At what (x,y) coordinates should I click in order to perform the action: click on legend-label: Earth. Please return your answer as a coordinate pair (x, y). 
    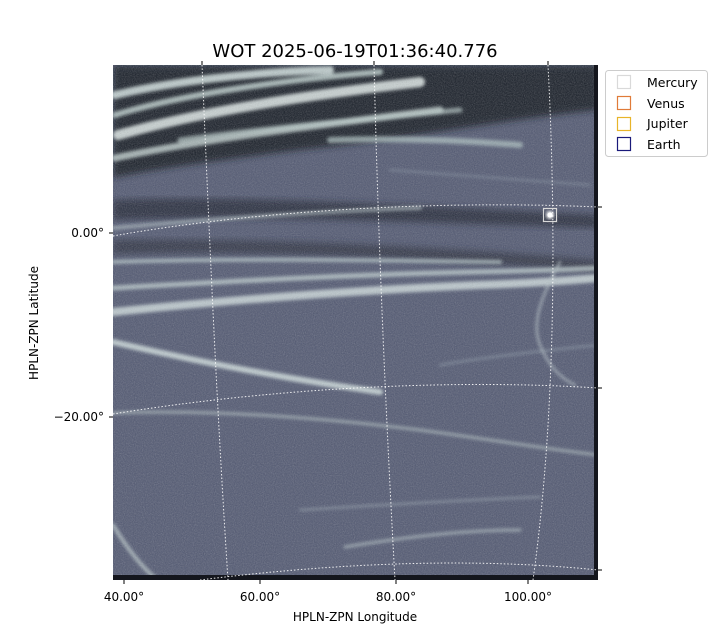
    Looking at the image, I should click on (664, 144).